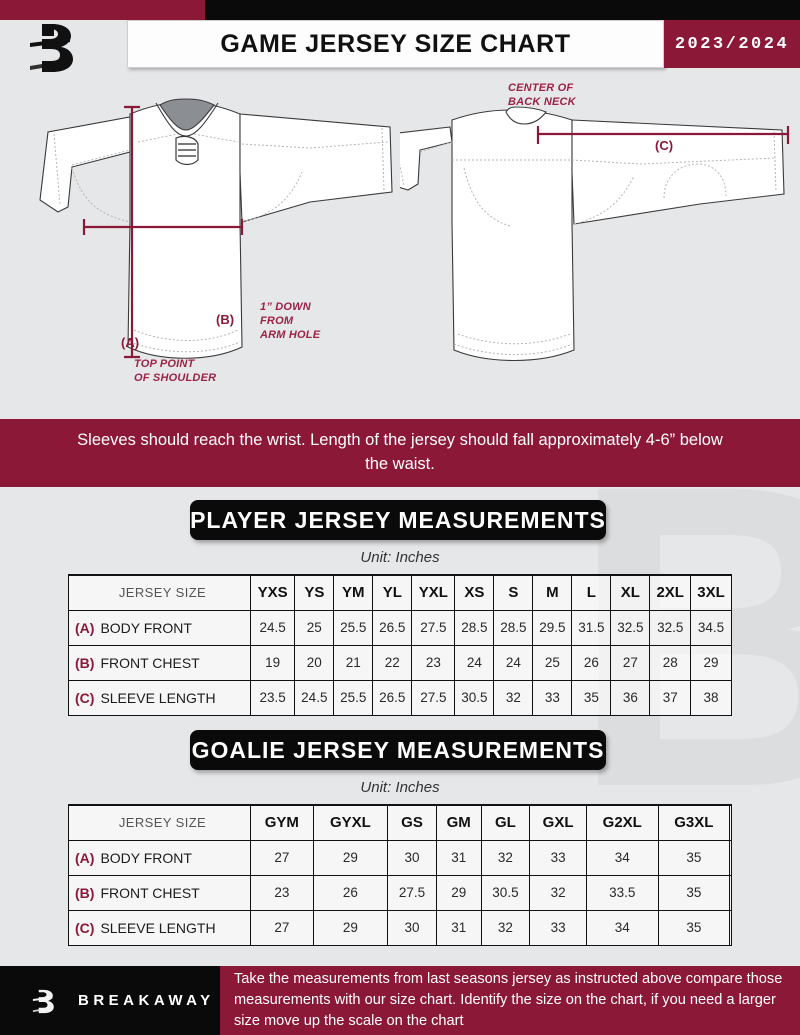 The height and width of the screenshot is (1035, 800). I want to click on size-column-header-ys: YS, so click(314, 592).